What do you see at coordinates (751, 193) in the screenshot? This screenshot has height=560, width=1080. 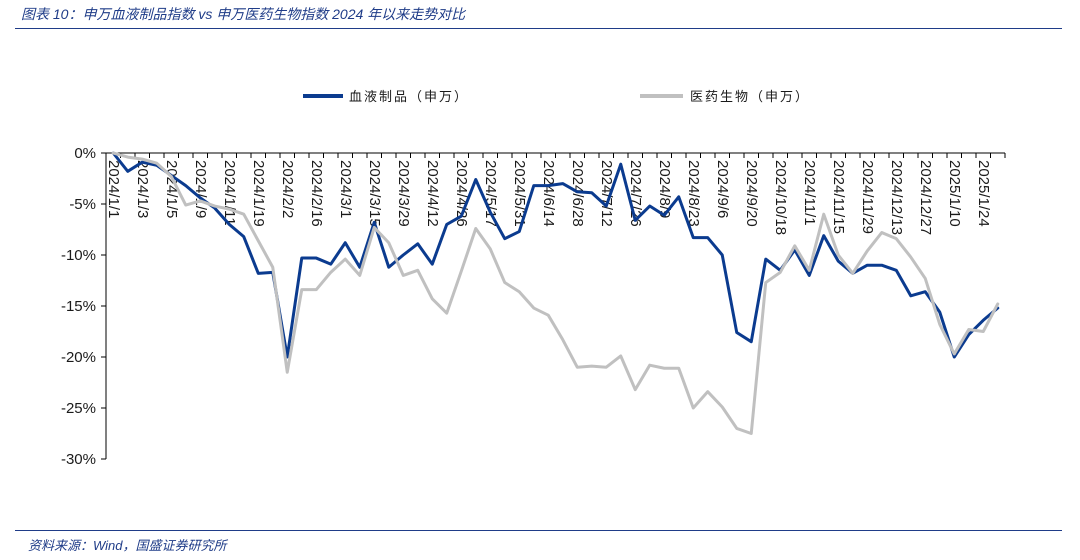 I see `x-tick-label: 2024/9/20` at bounding box center [751, 193].